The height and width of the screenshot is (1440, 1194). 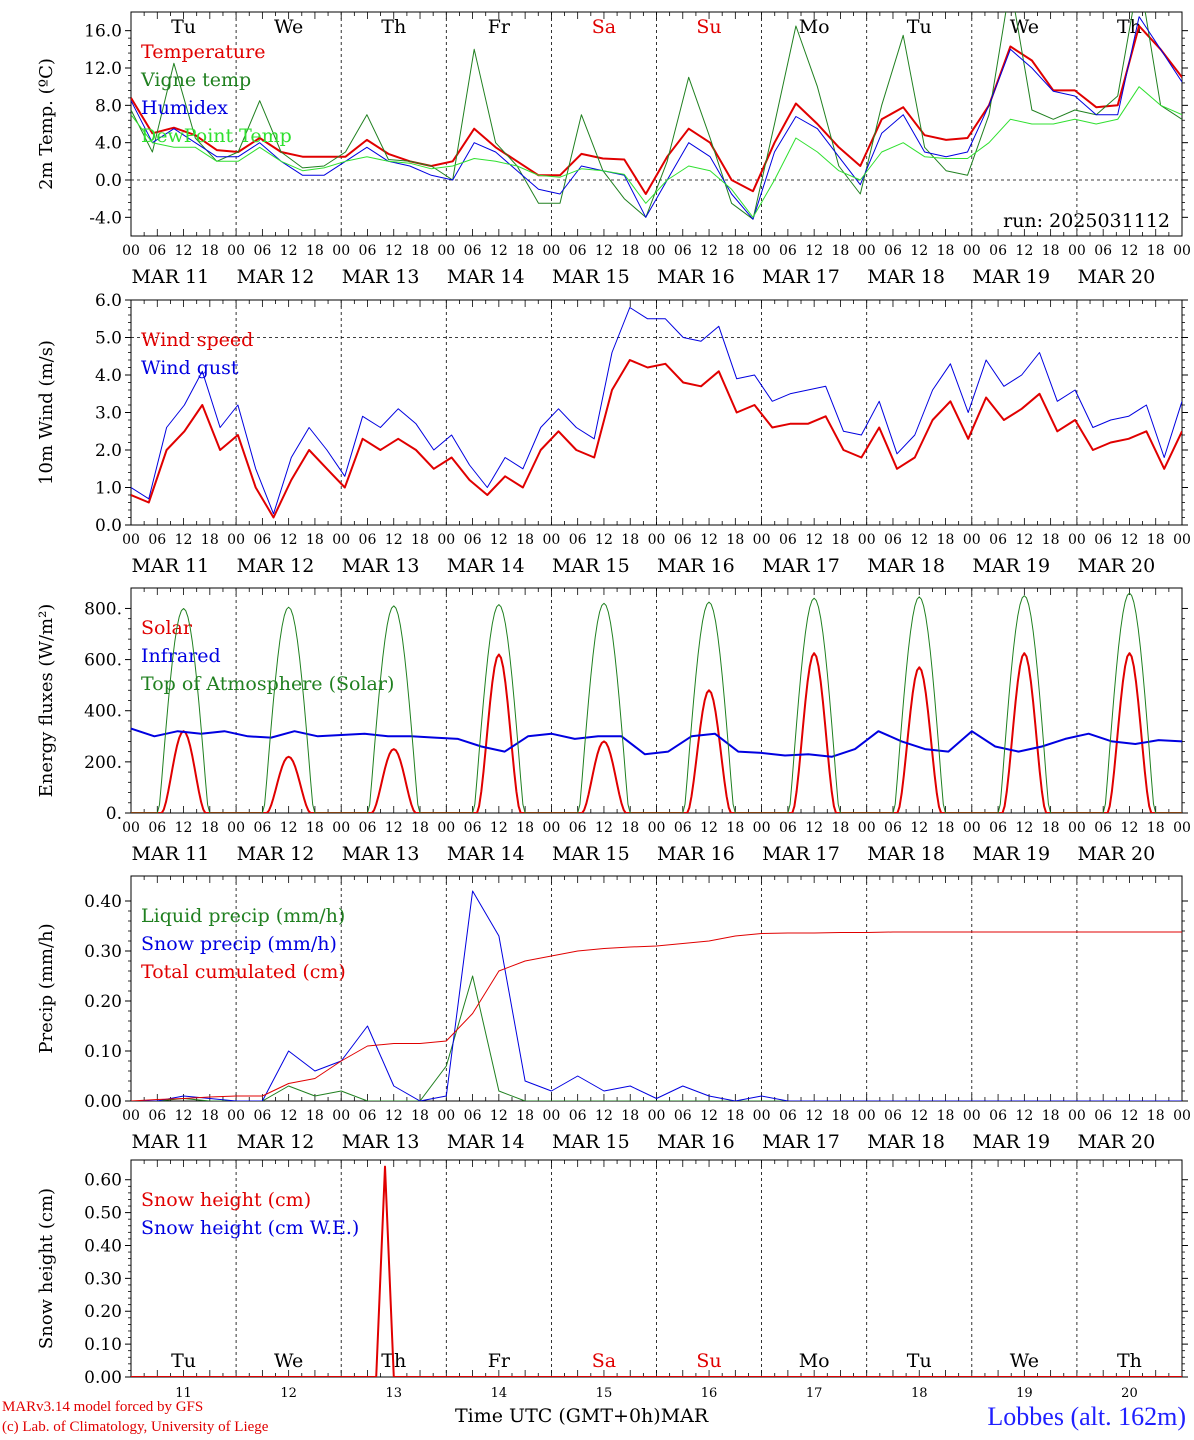 I want to click on date-label: MAR 15, so click(x=591, y=1142).